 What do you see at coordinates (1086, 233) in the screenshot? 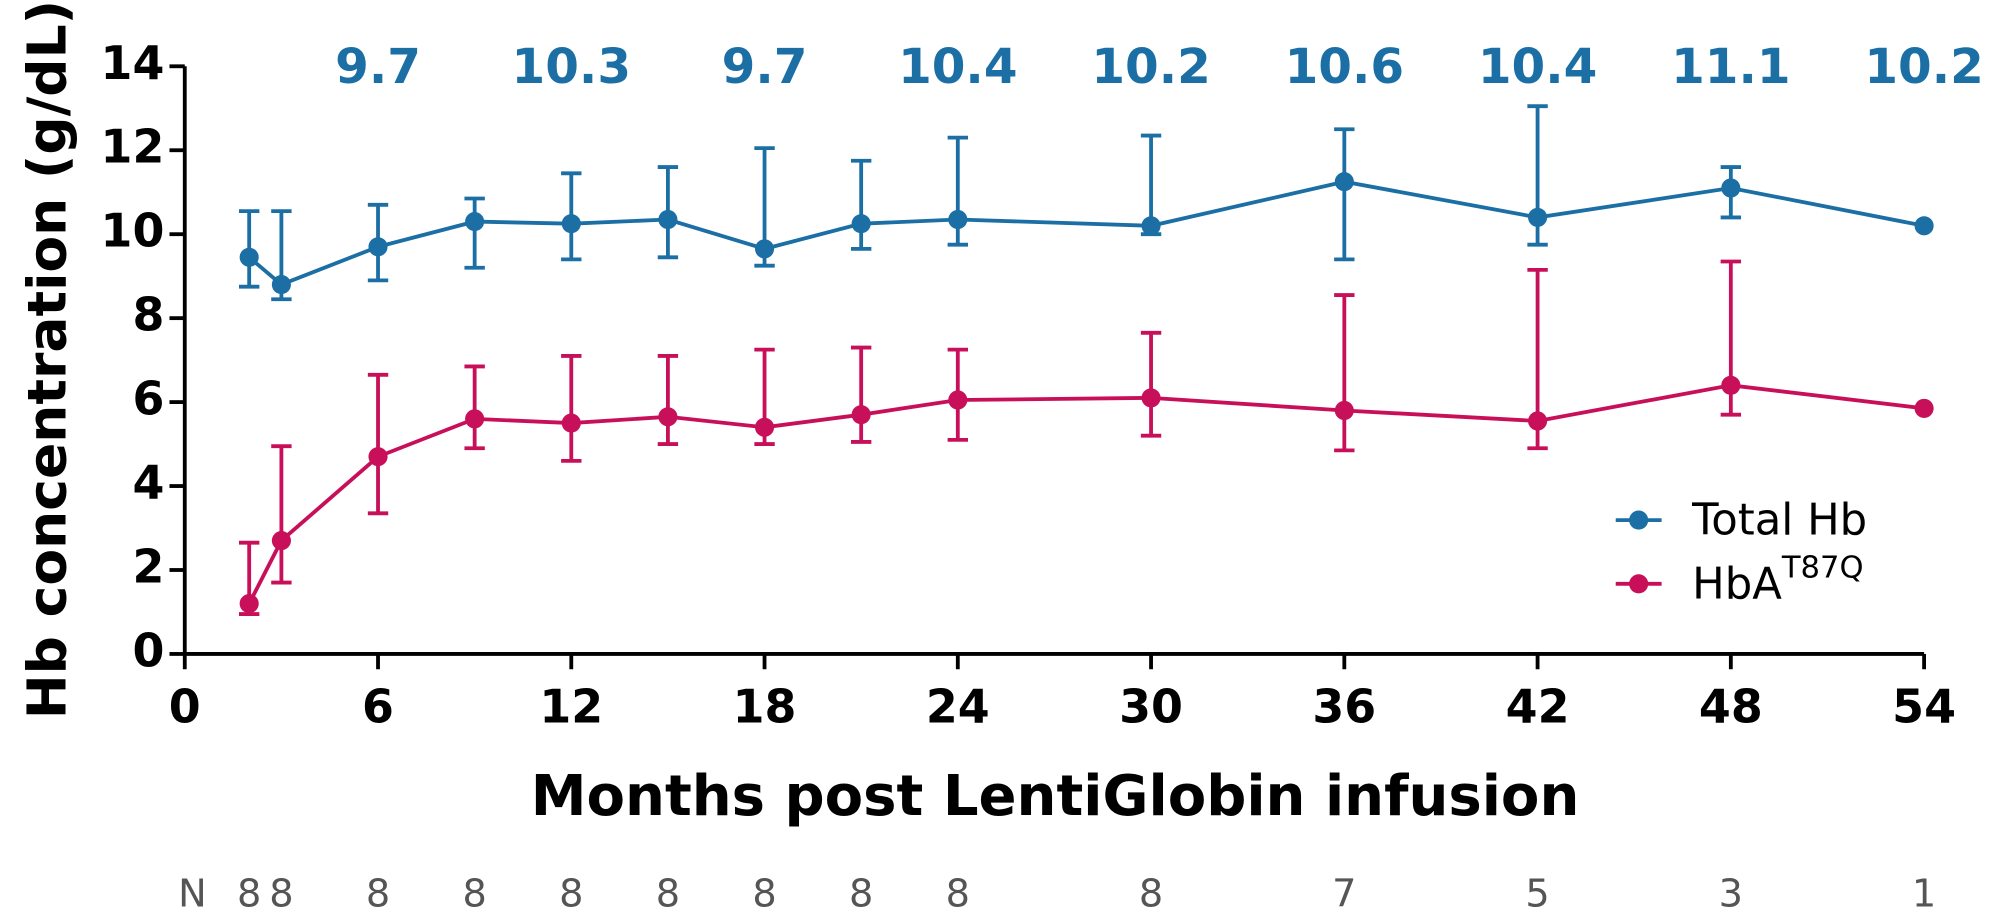
I see `series-line` at bounding box center [1086, 233].